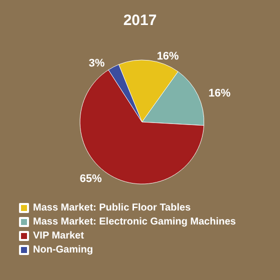 The height and width of the screenshot is (280, 280). I want to click on legend-label: Mass Market: Public Floor Tables, so click(112, 208).